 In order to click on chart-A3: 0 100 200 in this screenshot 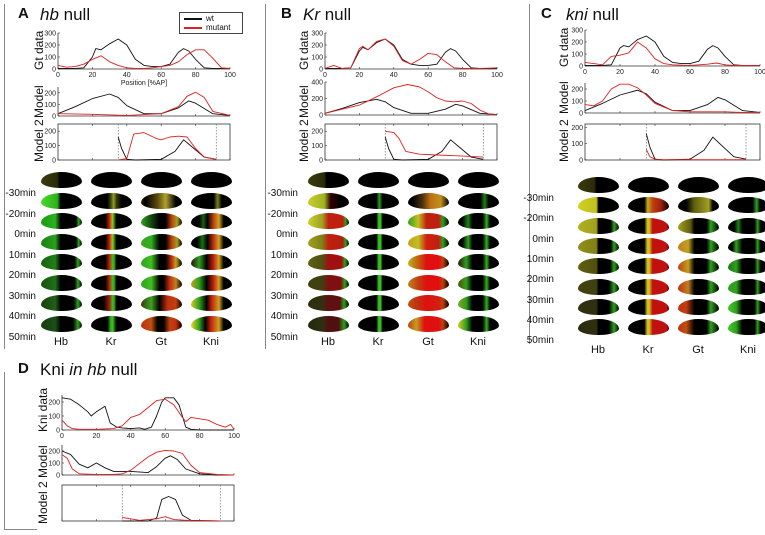, I will do `click(137, 144)`.